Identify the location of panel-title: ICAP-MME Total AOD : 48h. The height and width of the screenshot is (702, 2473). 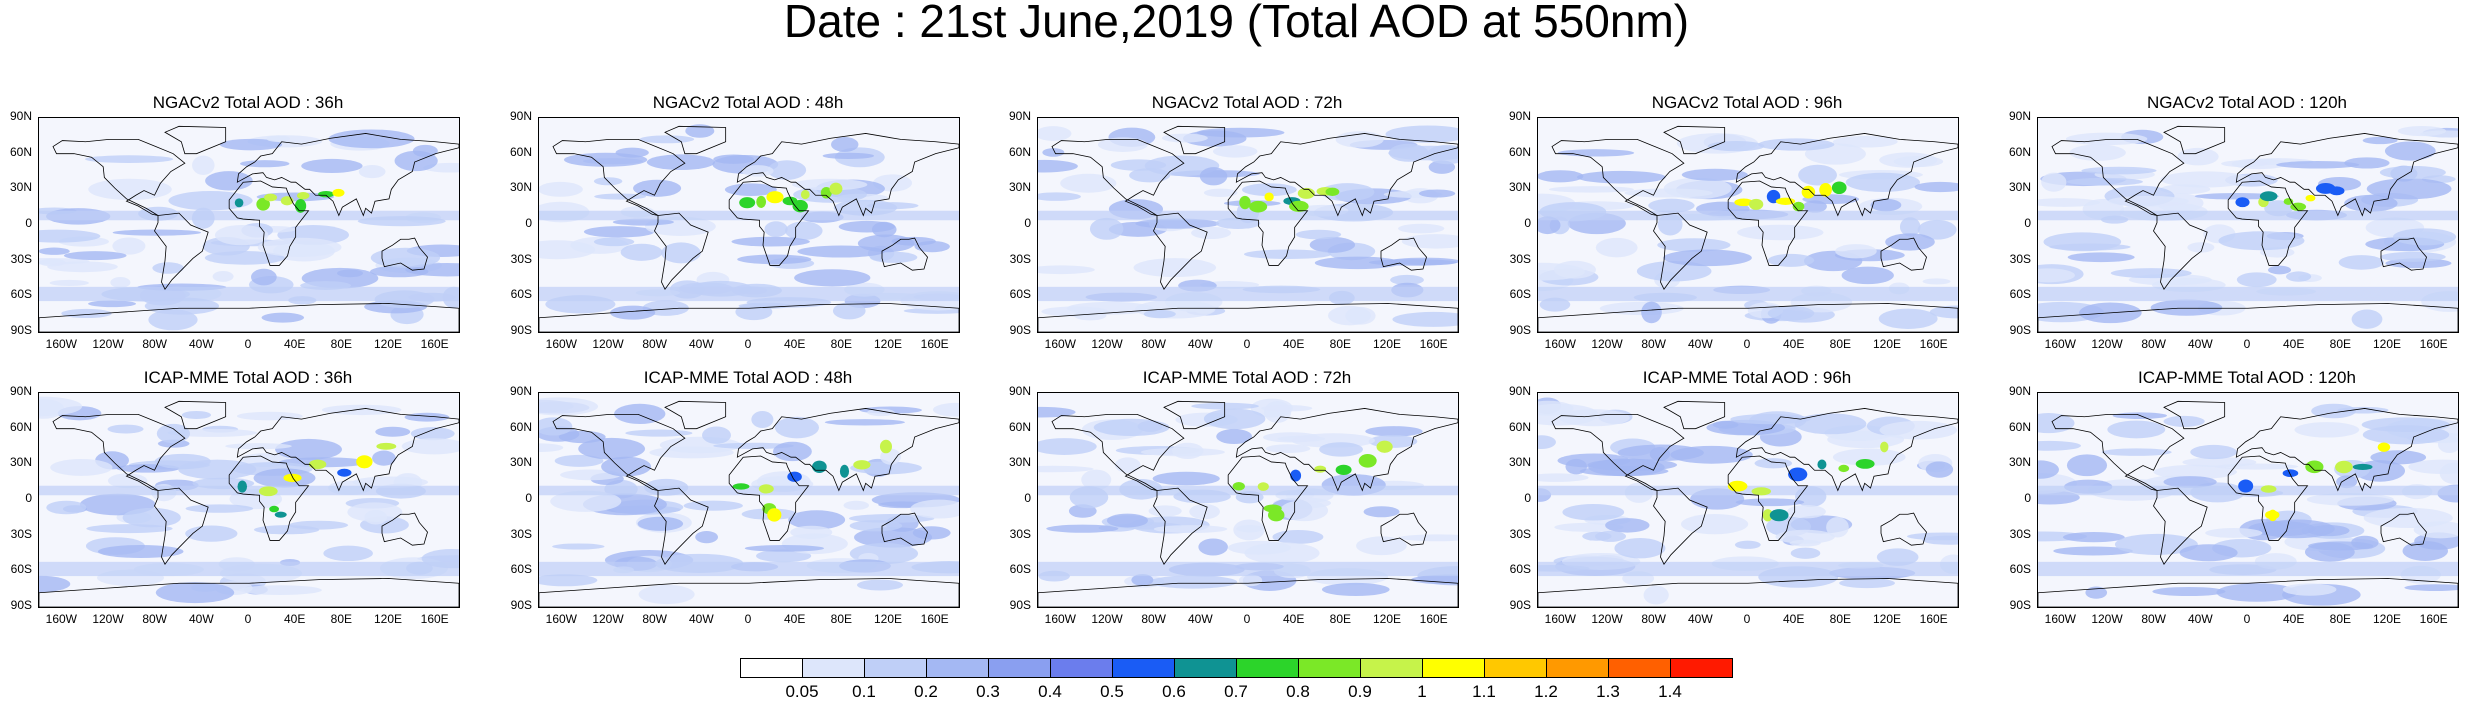
(748, 377).